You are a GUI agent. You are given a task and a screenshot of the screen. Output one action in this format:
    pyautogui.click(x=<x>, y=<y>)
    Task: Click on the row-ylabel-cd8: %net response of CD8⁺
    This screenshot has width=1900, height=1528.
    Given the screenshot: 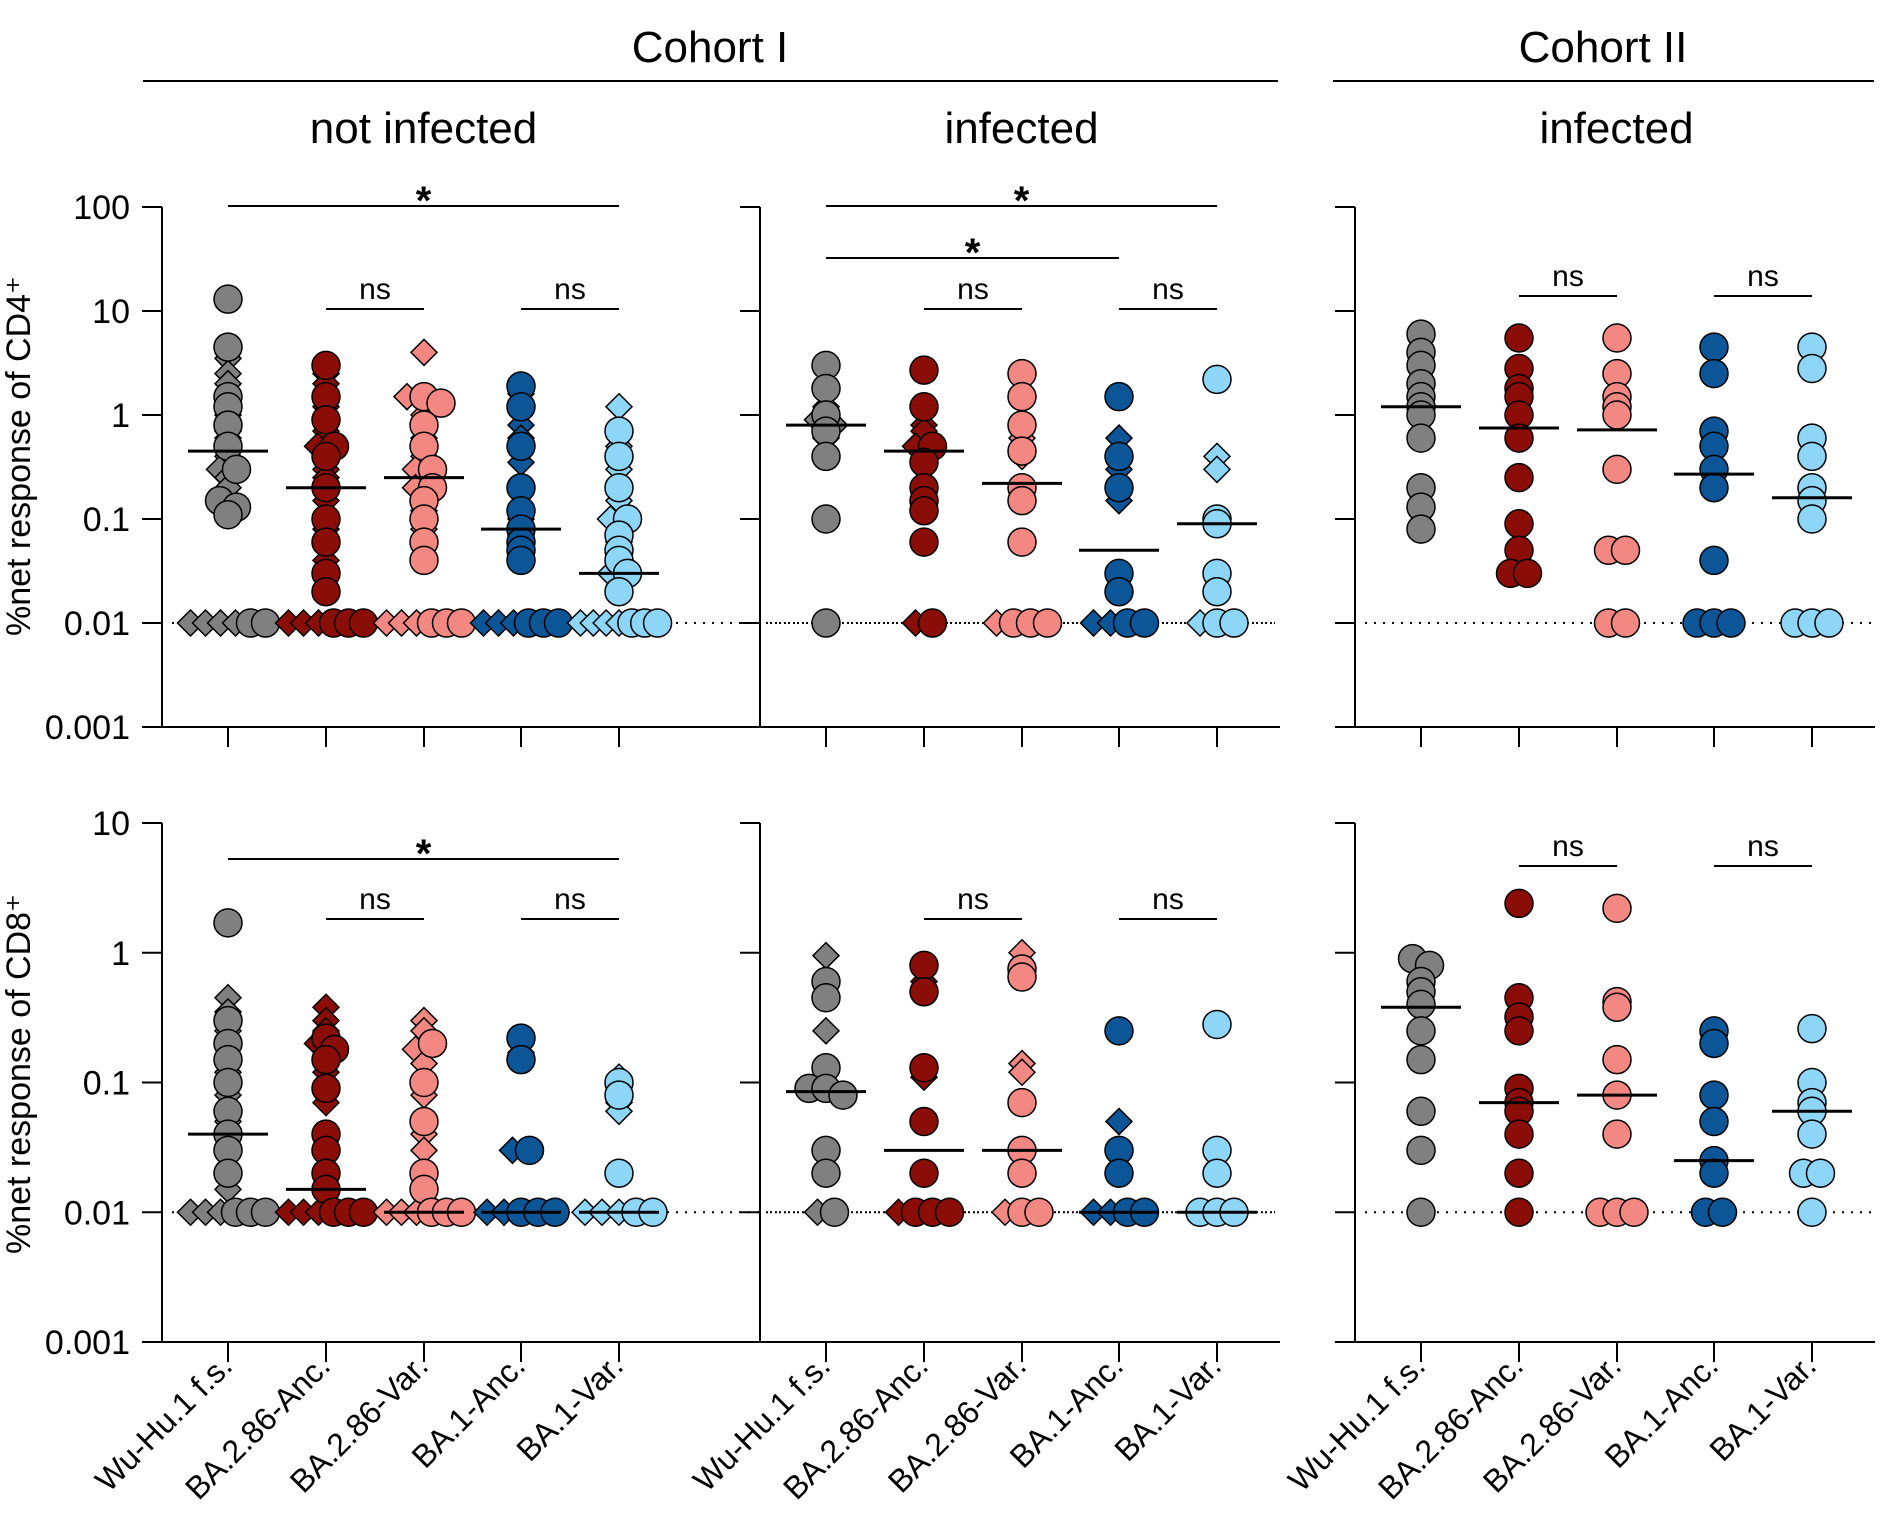 What is the action you would take?
    pyautogui.click(x=19, y=1074)
    